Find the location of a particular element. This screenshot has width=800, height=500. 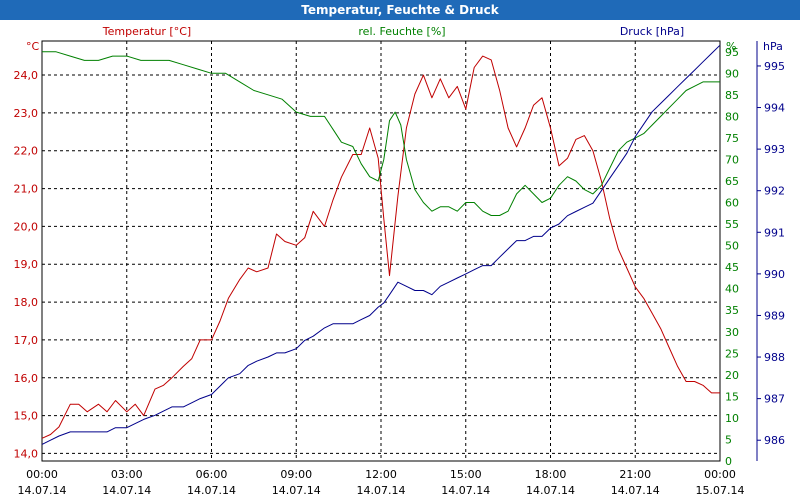

humidity-tick-label: 95 is located at coordinates (732, 52).